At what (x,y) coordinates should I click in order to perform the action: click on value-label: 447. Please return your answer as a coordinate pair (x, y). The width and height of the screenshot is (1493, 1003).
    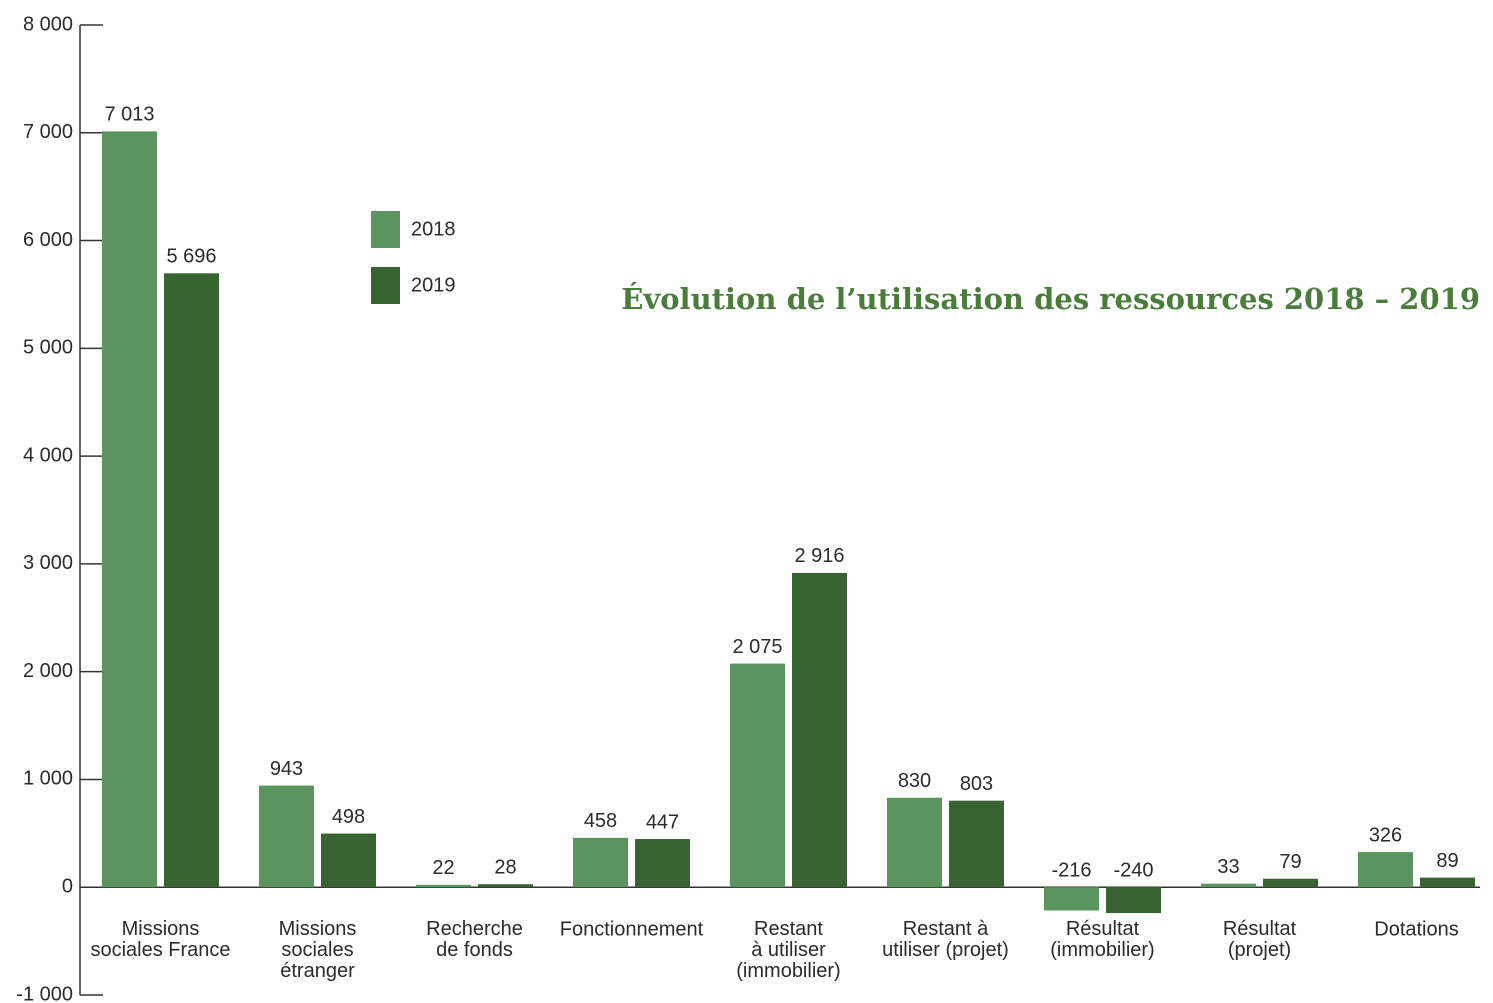
    Looking at the image, I should click on (662, 822).